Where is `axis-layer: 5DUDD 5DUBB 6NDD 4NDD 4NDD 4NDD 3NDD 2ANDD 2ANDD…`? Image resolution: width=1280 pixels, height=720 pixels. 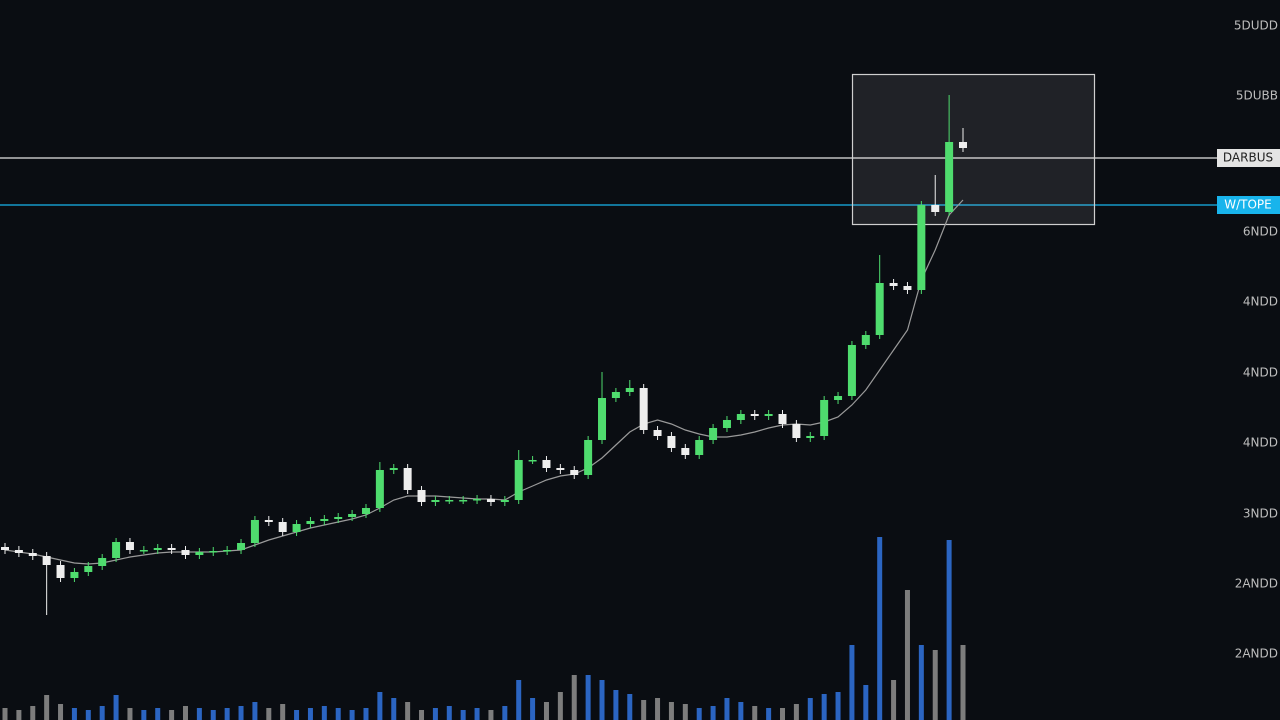
axis-layer: 5DUDD 5DUBB 6NDD 4NDD 4NDD 4NDD 3NDD 2ANDD 2ANDD… is located at coordinates (1248, 340).